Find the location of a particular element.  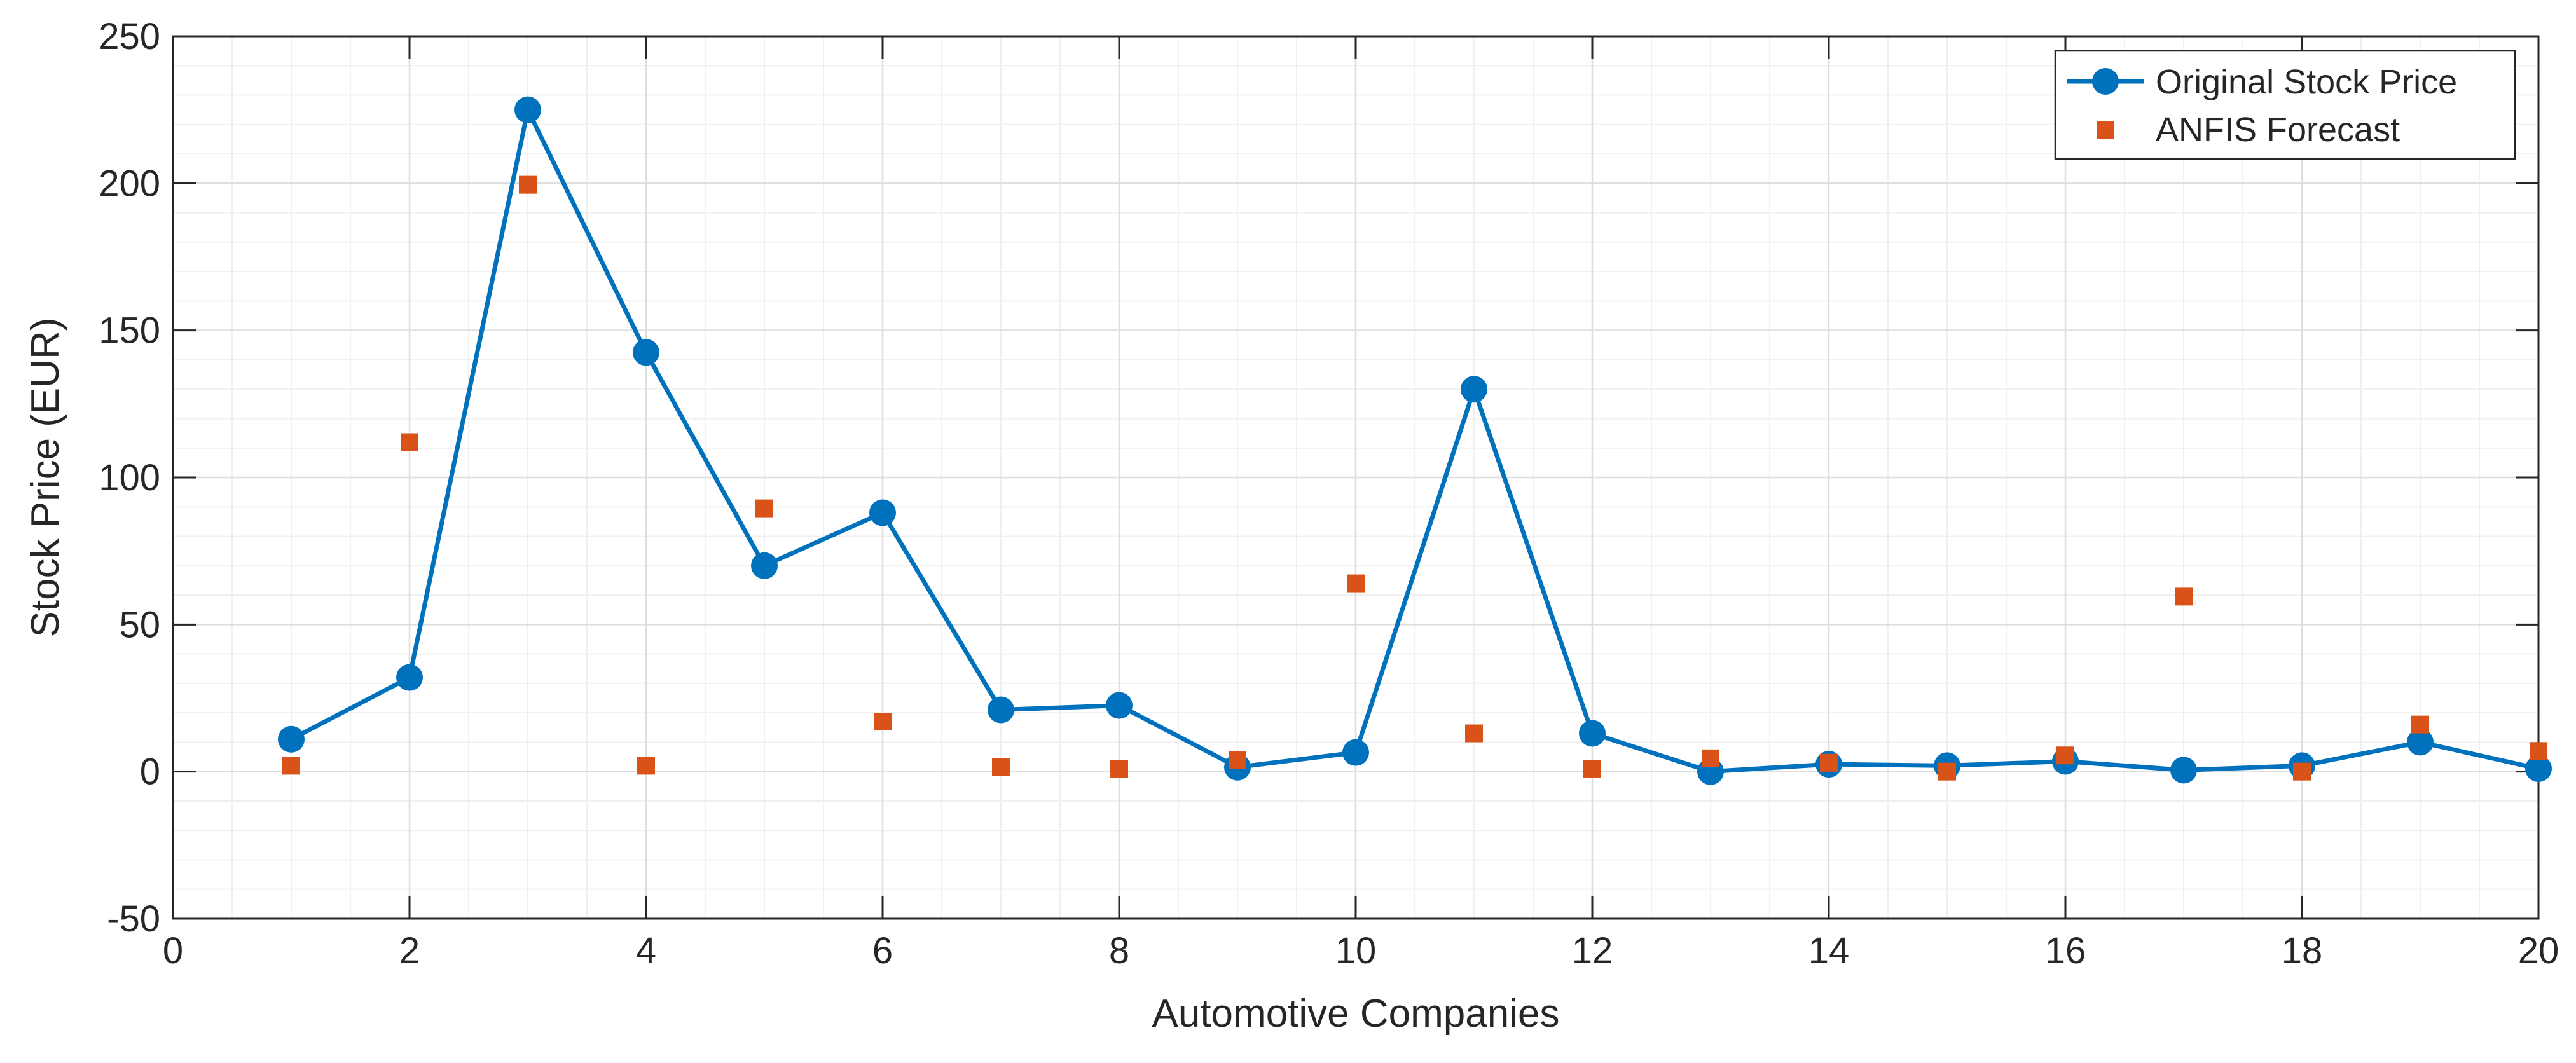

x-tick-label: 2 is located at coordinates (410, 950).